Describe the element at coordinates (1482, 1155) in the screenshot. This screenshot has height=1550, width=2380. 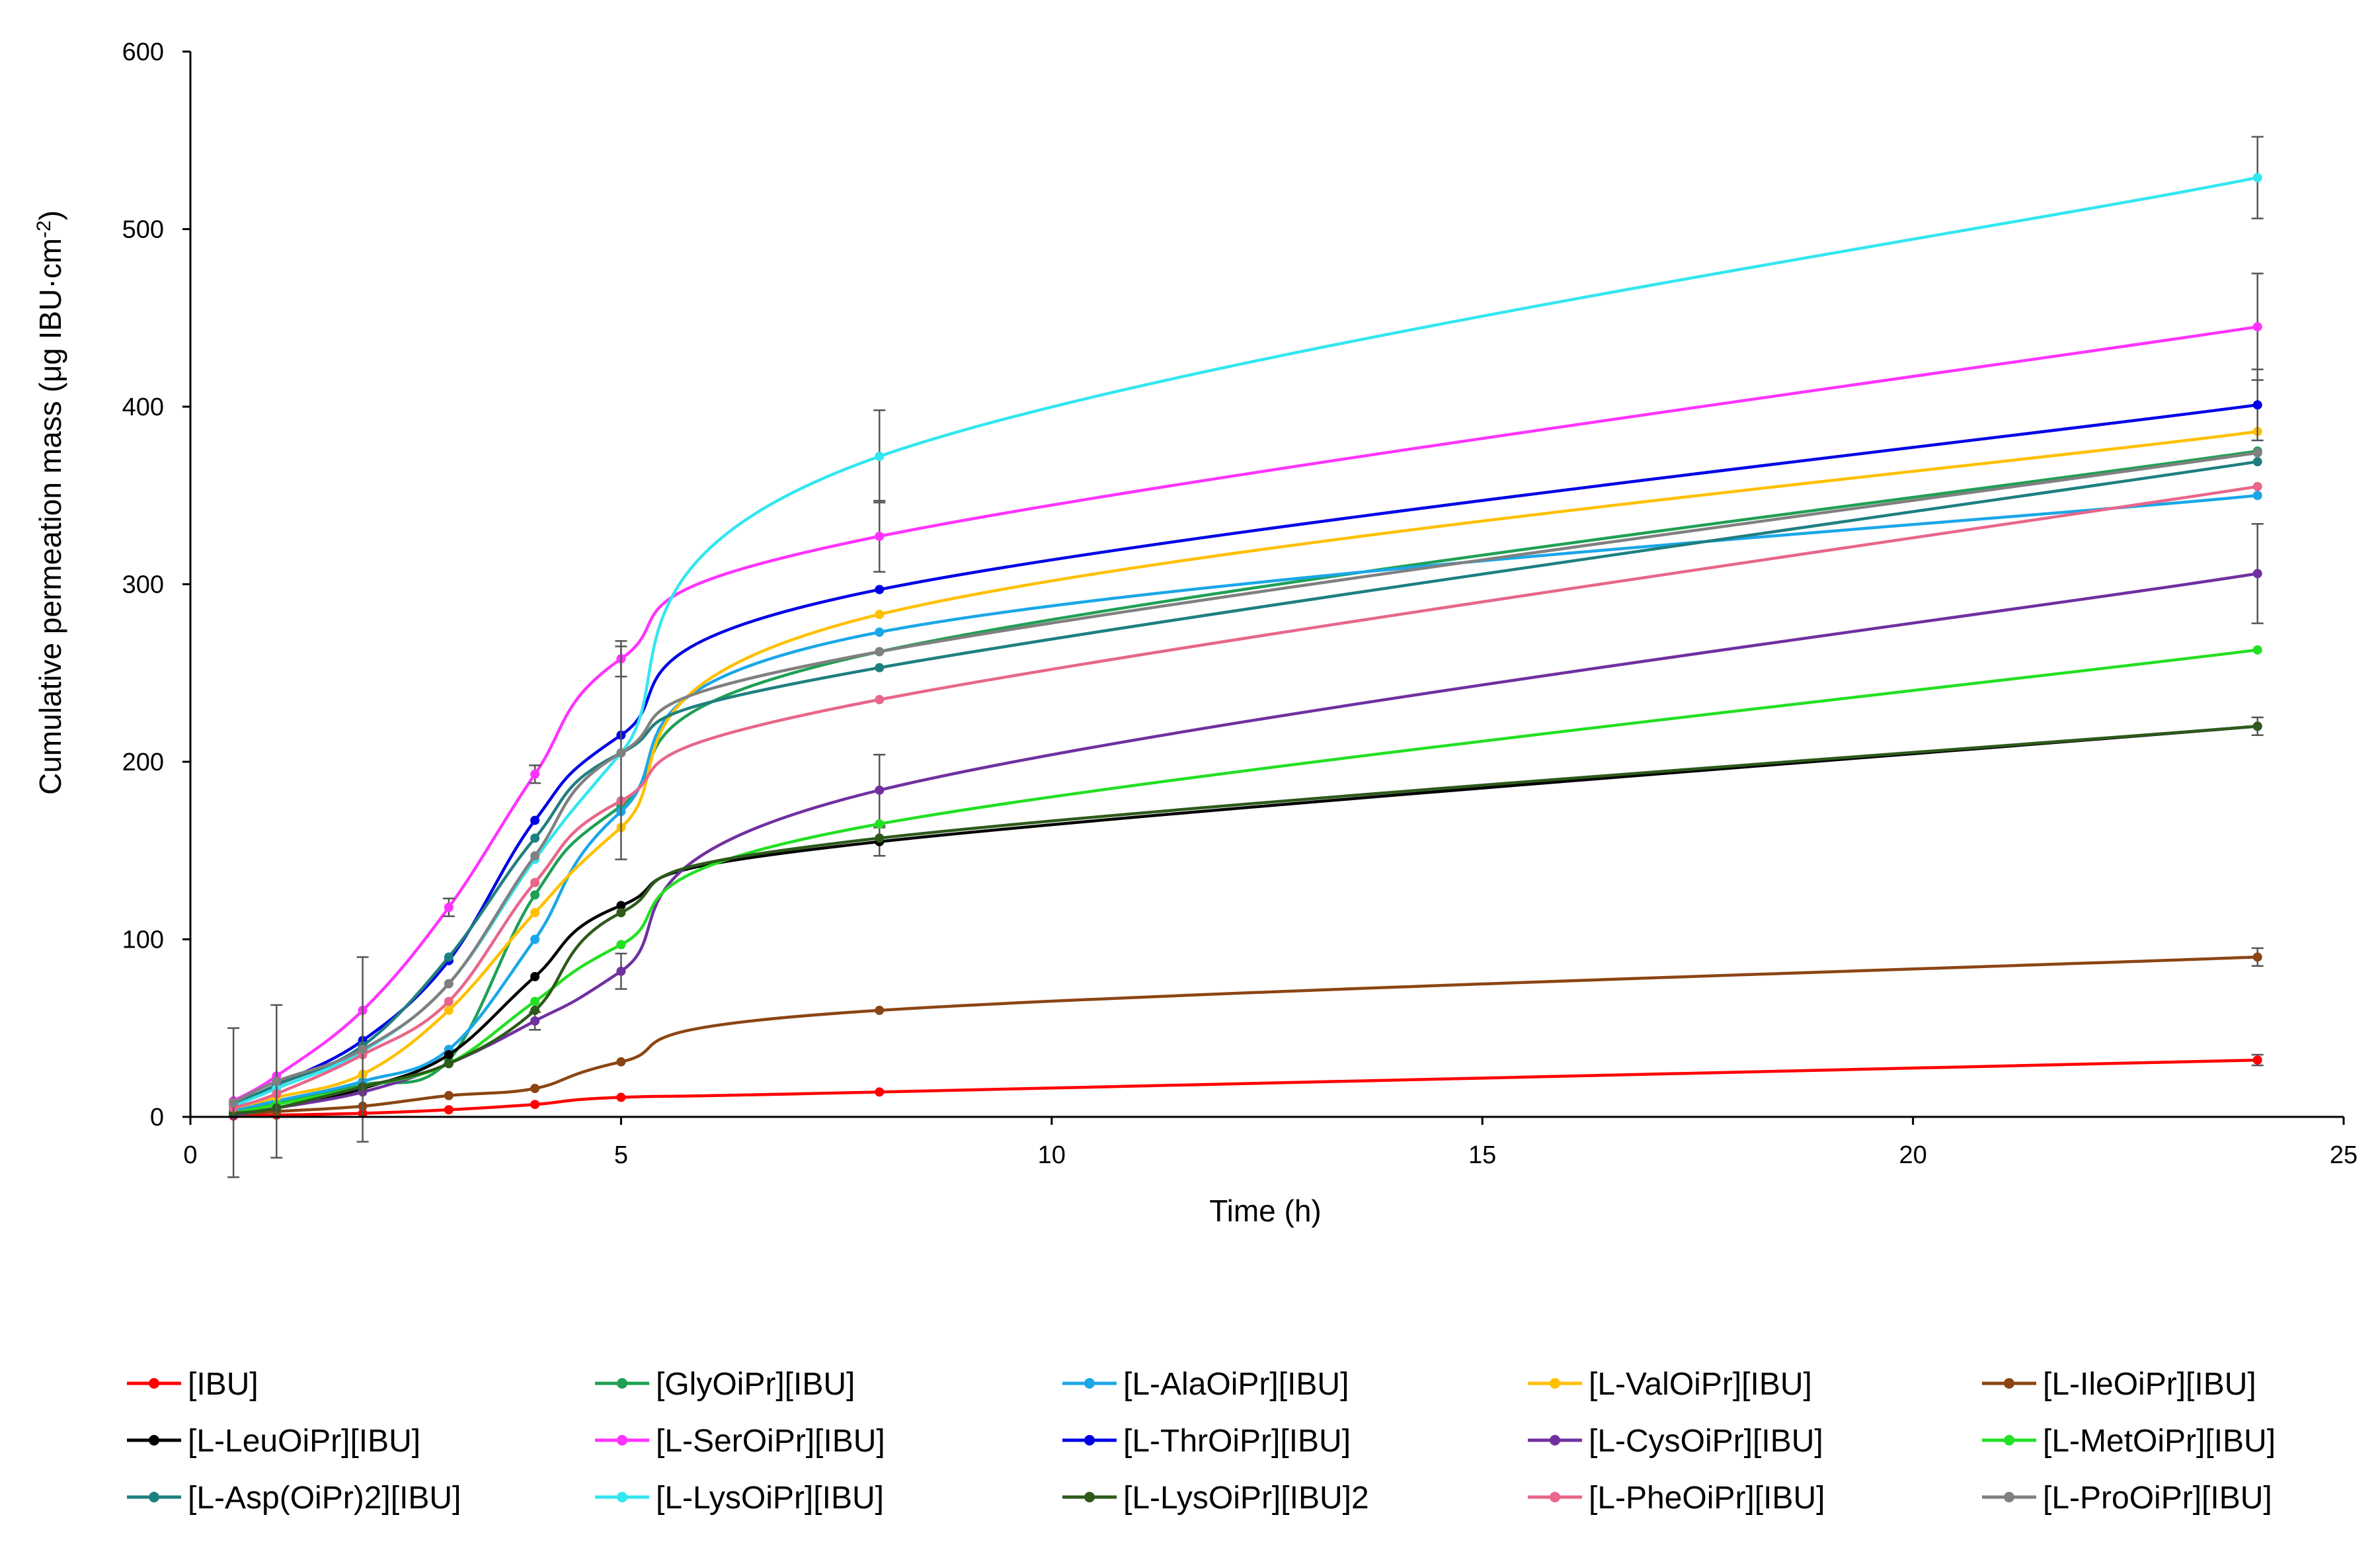
I see `x-tick-label: 15` at that location.